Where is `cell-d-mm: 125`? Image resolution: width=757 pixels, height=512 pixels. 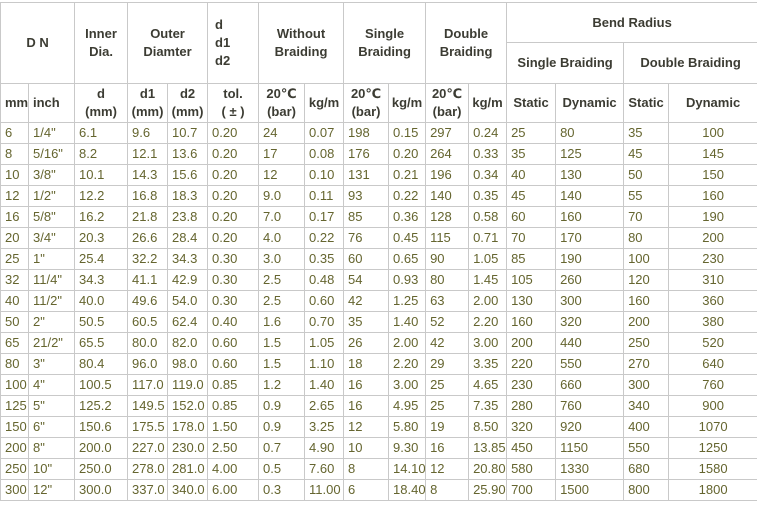 cell-d-mm: 125 is located at coordinates (14, 406).